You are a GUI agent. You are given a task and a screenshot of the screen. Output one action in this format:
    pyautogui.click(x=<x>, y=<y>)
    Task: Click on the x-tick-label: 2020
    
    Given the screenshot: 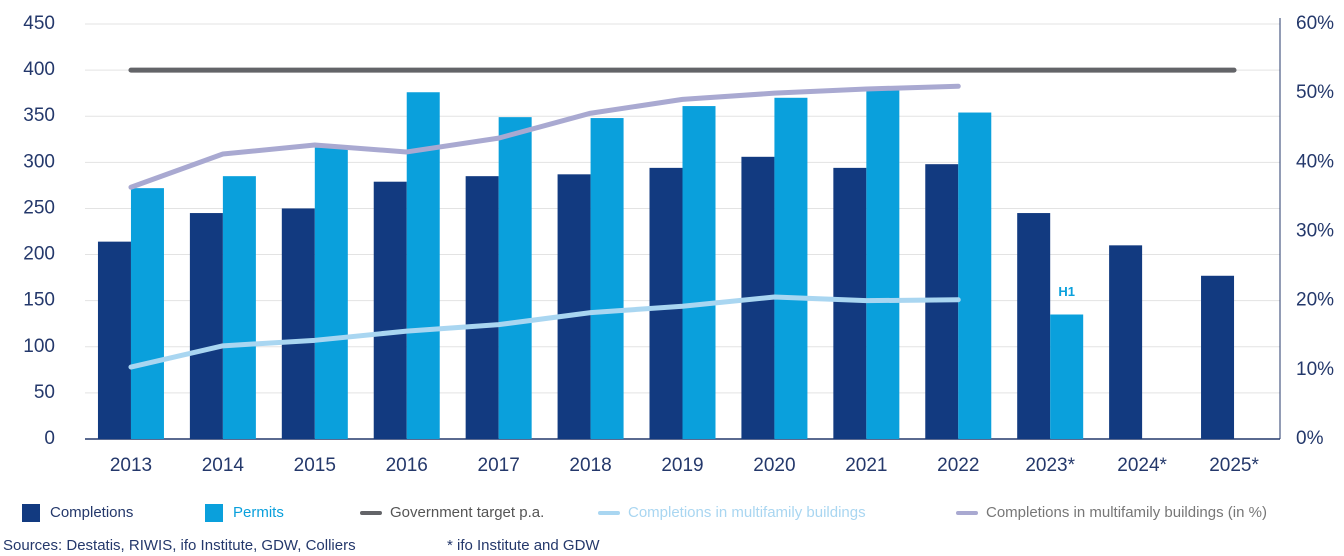 What is the action you would take?
    pyautogui.click(x=774, y=465)
    